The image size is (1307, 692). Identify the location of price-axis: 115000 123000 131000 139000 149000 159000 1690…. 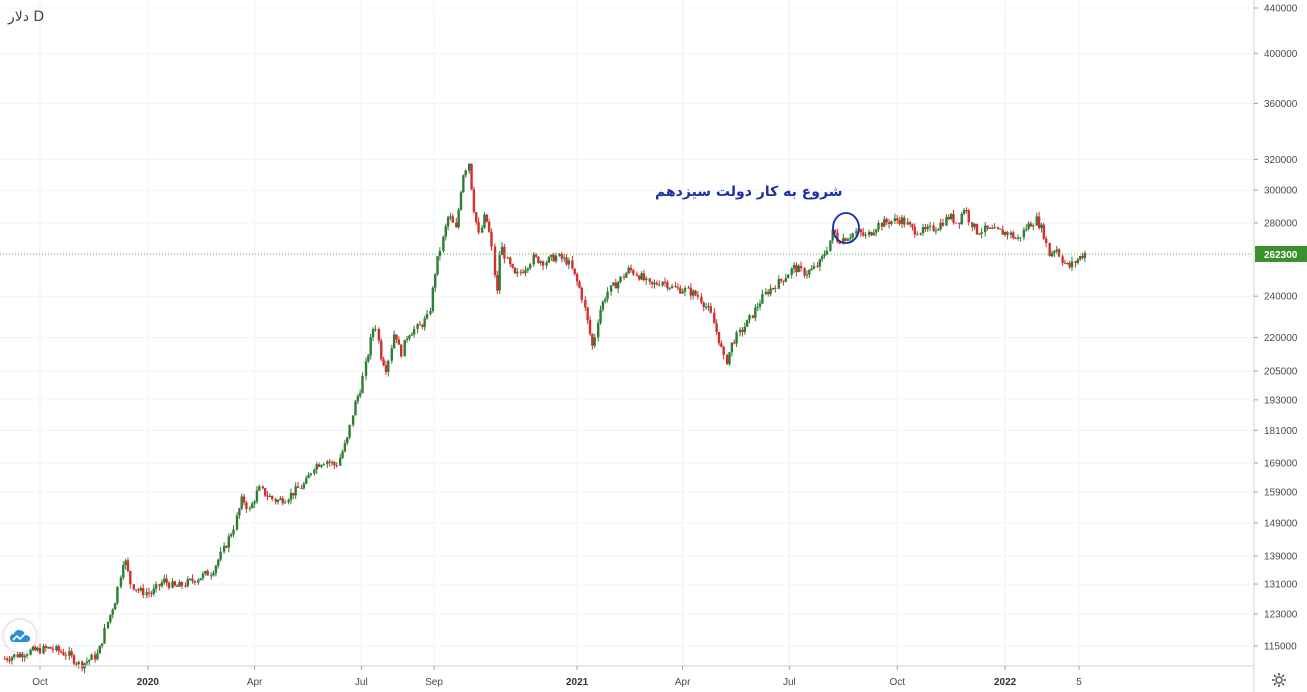
(1276, 328).